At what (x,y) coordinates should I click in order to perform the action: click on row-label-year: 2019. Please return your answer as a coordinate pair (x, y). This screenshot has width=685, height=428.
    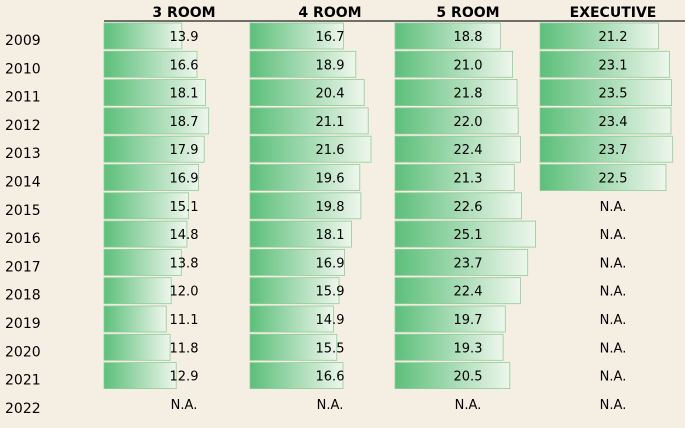
    Looking at the image, I should click on (23, 324).